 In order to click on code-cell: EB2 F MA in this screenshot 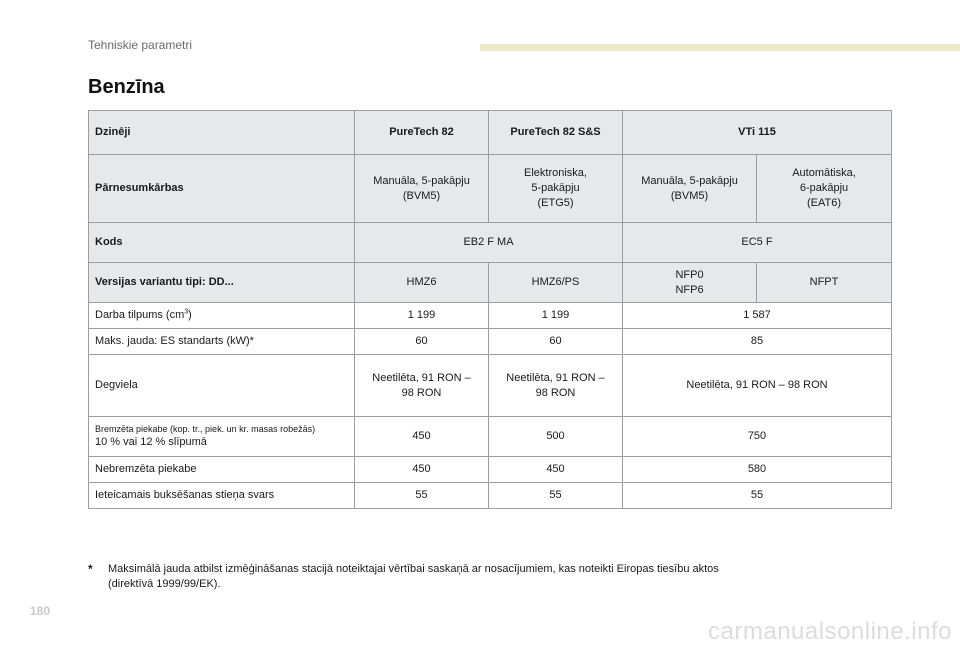, I will do `click(488, 242)`.